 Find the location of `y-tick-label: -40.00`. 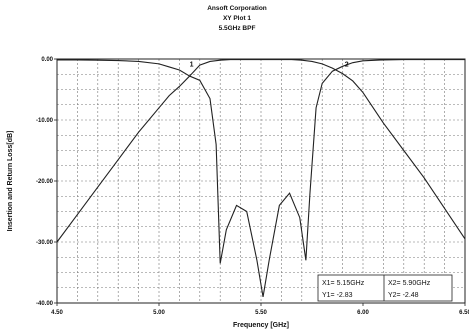

y-tick-label: -40.00 is located at coordinates (45, 304).